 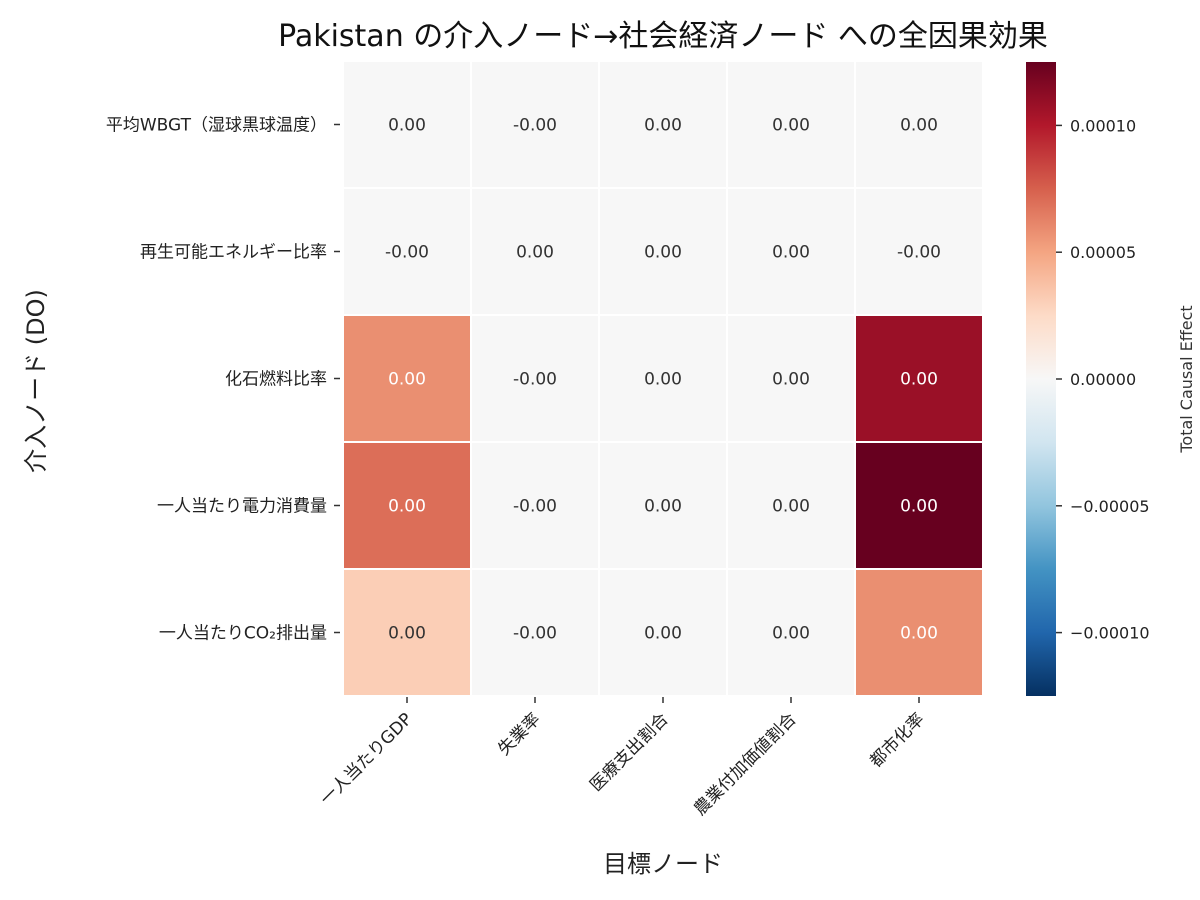 I want to click on x-tick-label: 都市化率, so click(x=897, y=740).